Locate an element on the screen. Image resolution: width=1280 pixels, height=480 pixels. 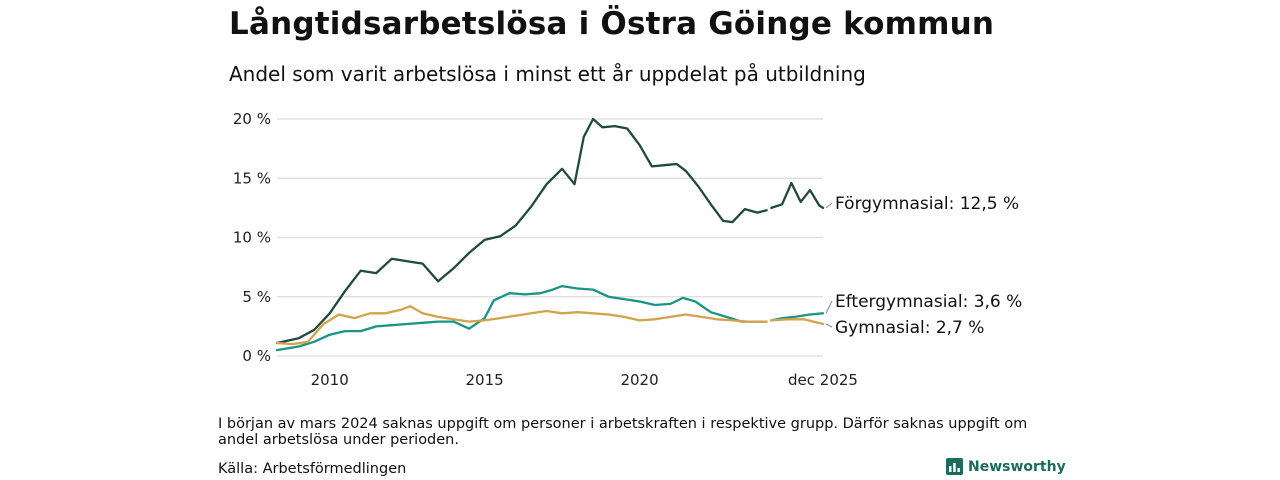
bar-chart-icon is located at coordinates (954, 466).